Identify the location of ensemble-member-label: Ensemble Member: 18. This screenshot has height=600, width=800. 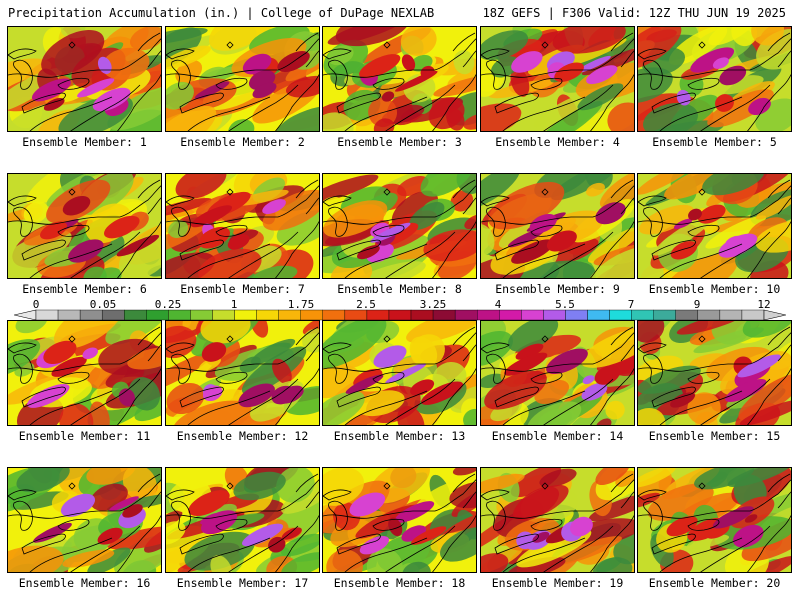
(399, 583).